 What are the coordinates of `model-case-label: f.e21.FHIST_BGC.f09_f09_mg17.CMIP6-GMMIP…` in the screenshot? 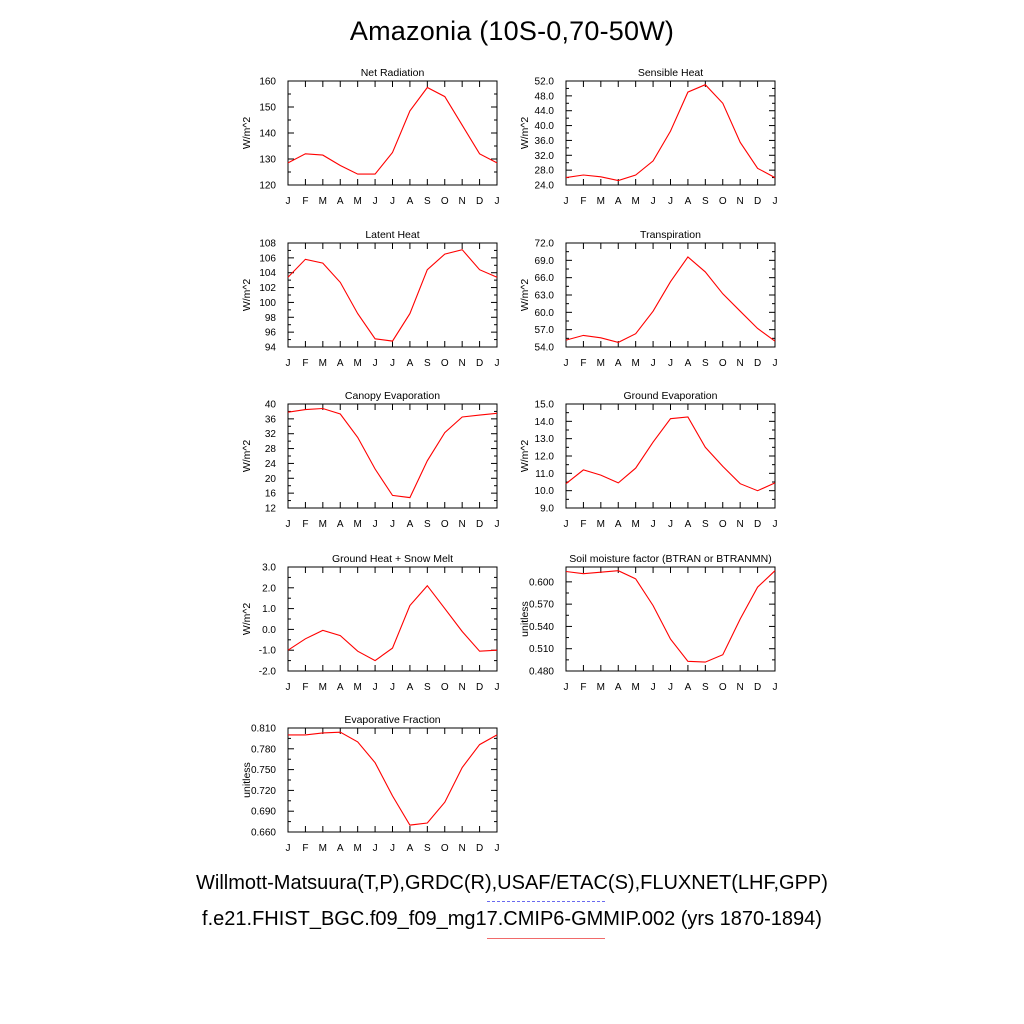 It's located at (512, 919).